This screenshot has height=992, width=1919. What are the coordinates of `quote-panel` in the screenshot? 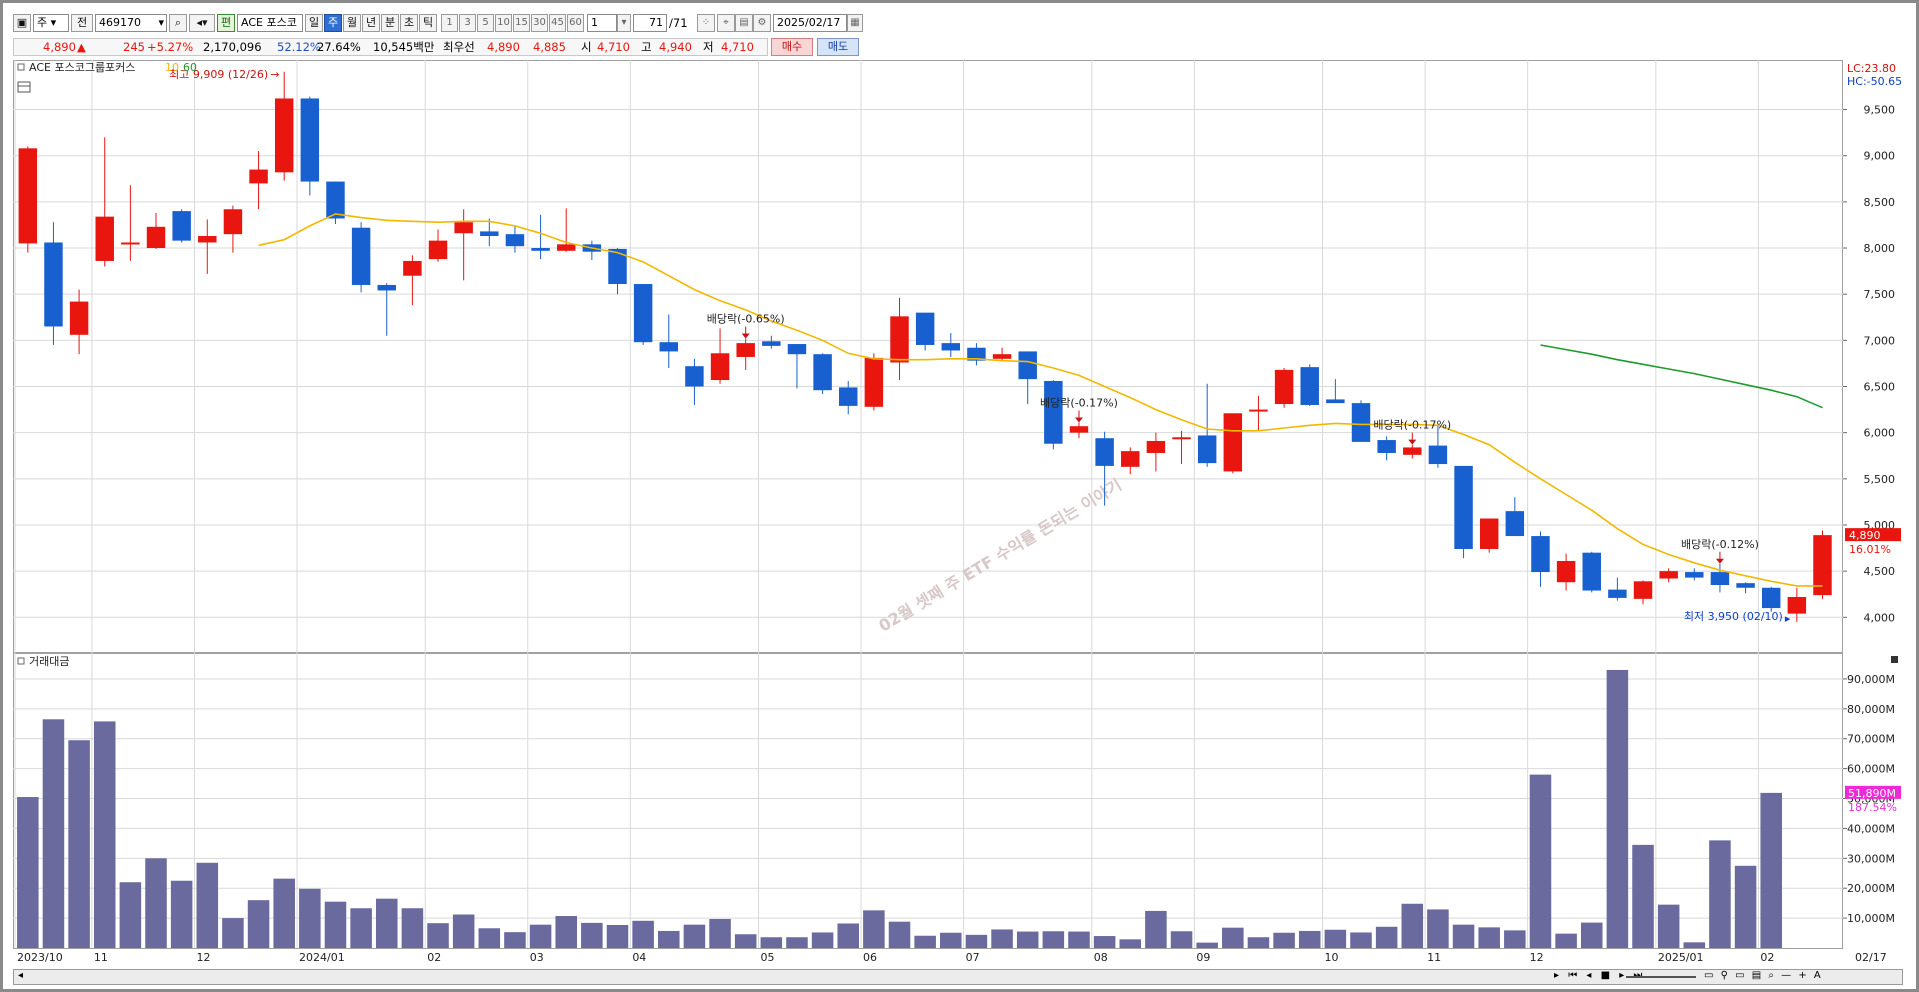 It's located at (390, 47).